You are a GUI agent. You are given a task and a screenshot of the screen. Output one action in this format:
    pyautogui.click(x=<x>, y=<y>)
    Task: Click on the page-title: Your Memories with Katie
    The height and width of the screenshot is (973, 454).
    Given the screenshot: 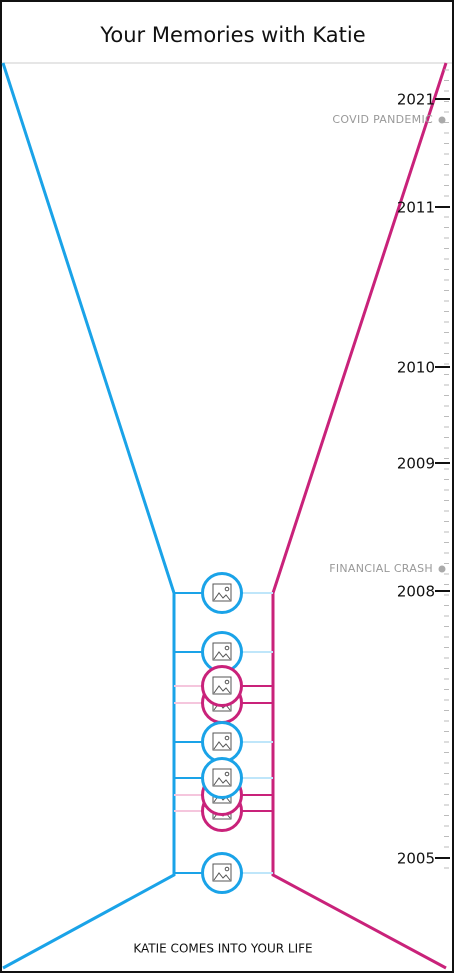 What is the action you would take?
    pyautogui.click(x=232, y=35)
    